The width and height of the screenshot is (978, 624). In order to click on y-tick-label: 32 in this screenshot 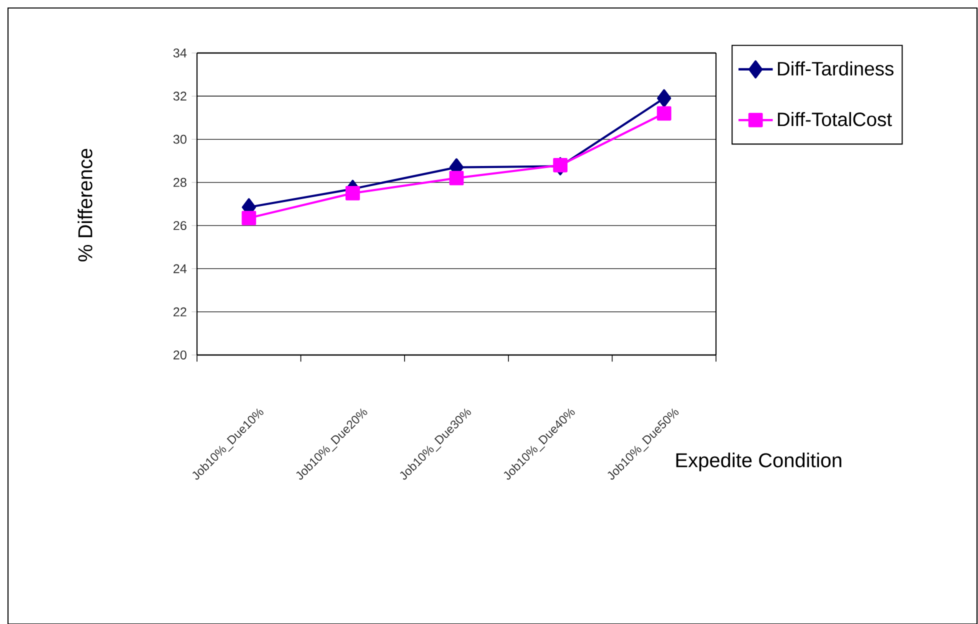, I will do `click(179, 96)`.